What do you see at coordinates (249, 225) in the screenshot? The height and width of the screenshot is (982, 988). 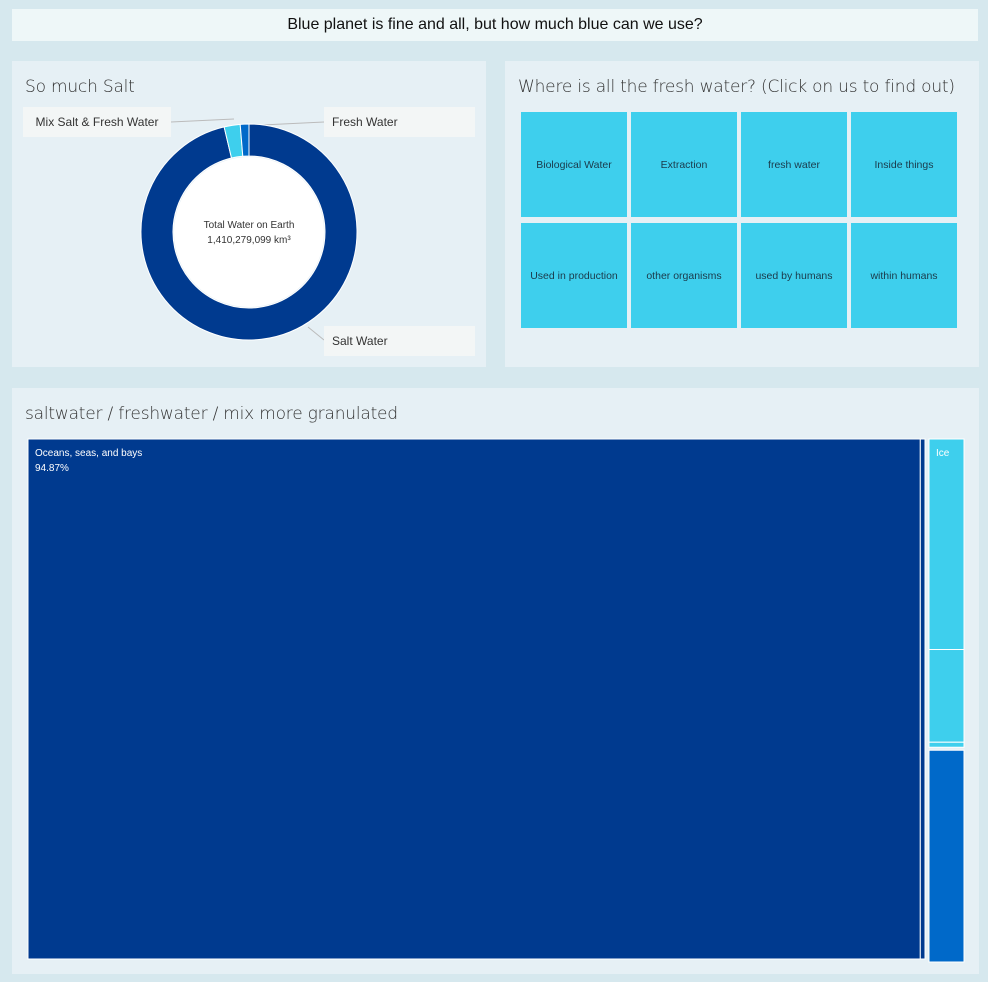 I see `donut-center-label: Total Water on Earth` at bounding box center [249, 225].